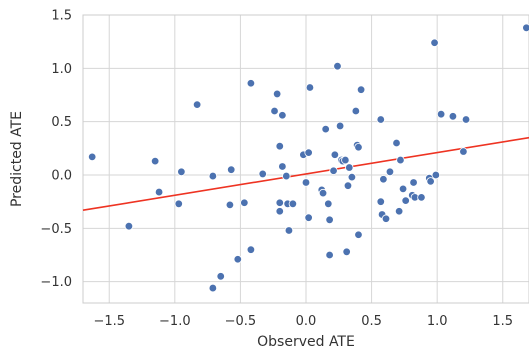 The width and height of the screenshot is (529, 352). I want to click on x-tick-label: 1.0, so click(437, 321).